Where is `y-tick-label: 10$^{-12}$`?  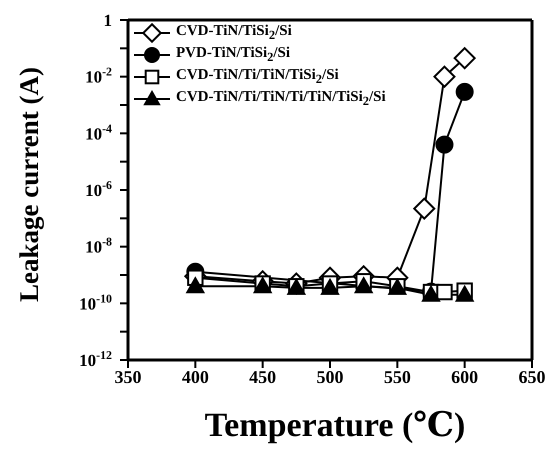
y-tick-label: 10$^{-12}$ is located at coordinates (95, 359).